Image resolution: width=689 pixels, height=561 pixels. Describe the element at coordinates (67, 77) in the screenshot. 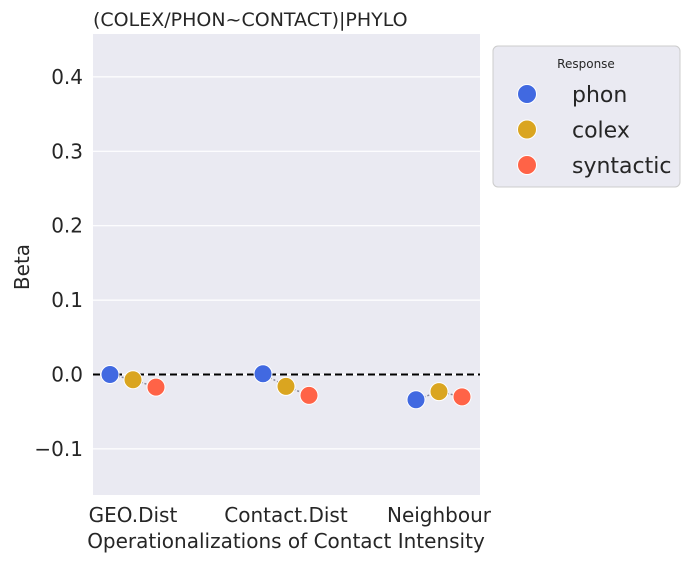

I see `y-tick-label: 0.4` at that location.